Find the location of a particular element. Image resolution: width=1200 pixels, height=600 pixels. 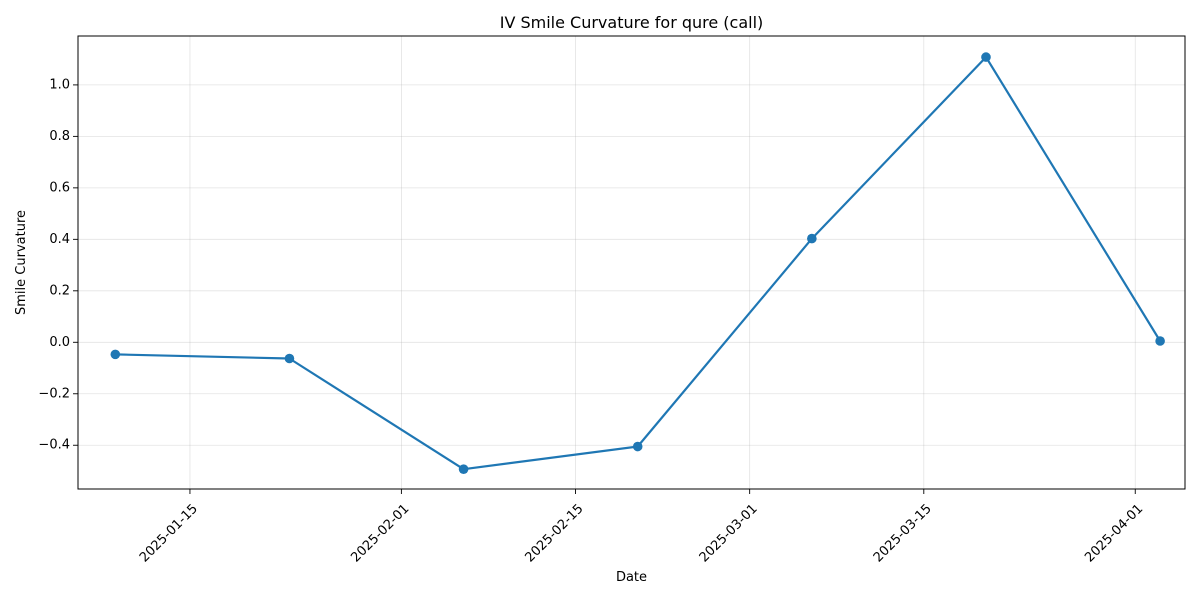

x-tick-label: 2025-03-15 is located at coordinates (903, 533).